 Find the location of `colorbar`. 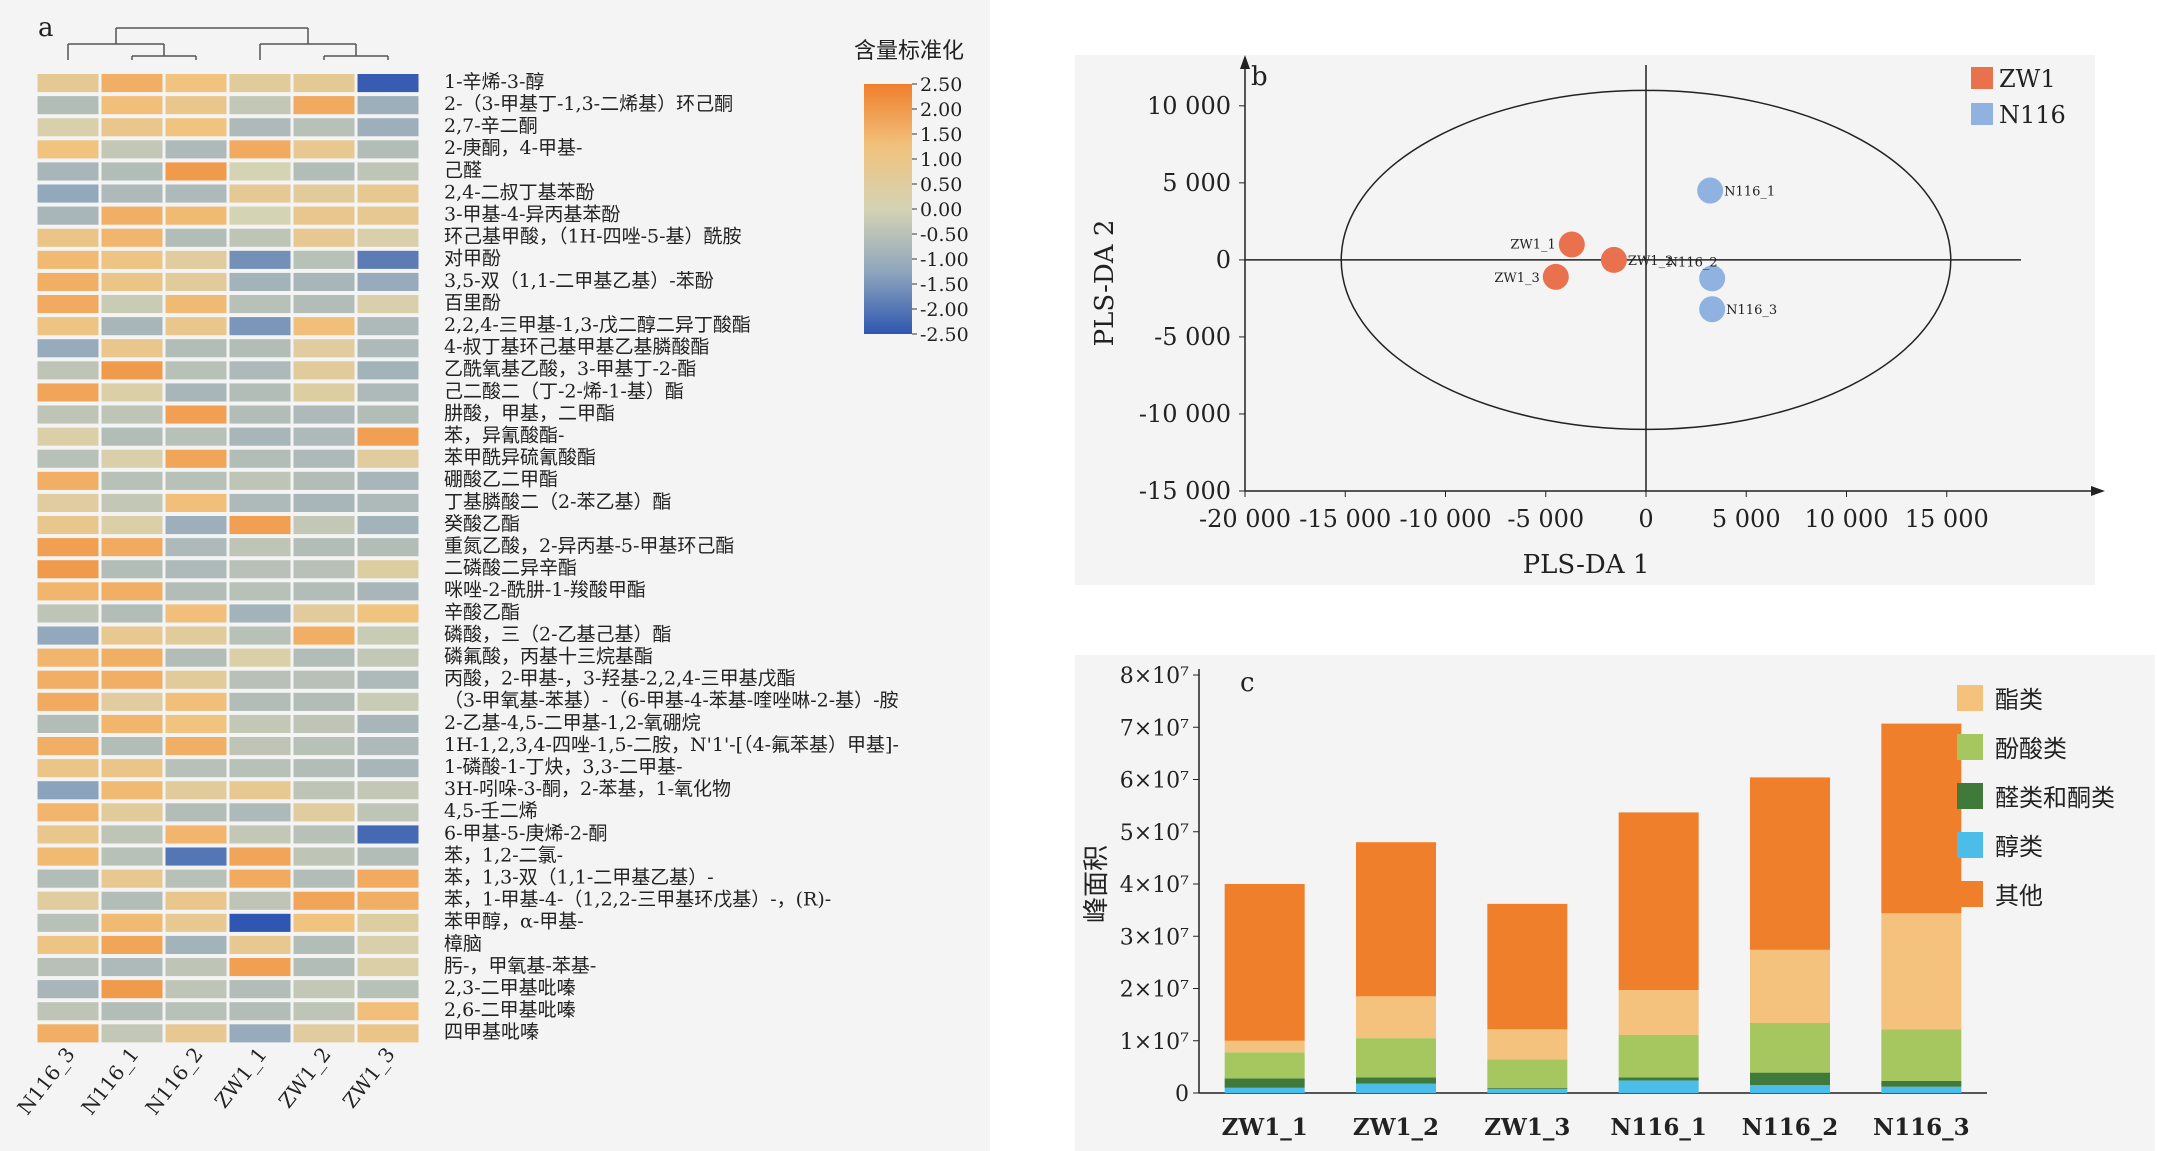

colorbar is located at coordinates (888, 209).